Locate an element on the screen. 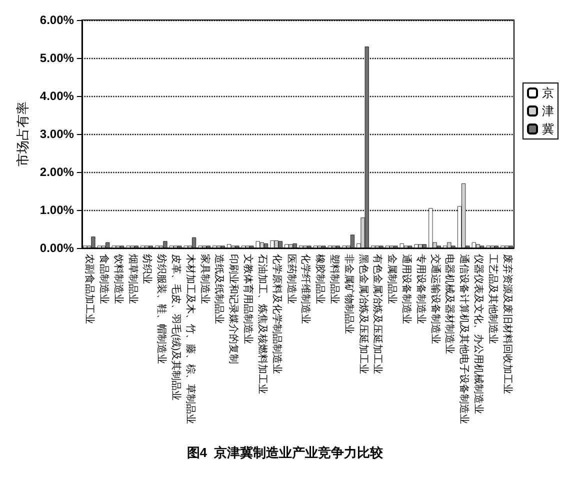 This screenshot has height=478, width=570. x-tick-label: 化学原料及化学制品制造业 is located at coordinates (276, 314).